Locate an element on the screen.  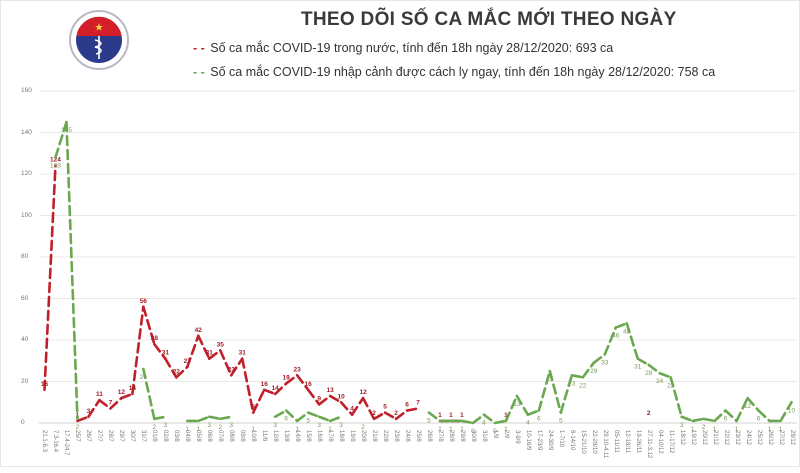
x-tick-label: 29/7 is located at coordinates (121, 436).